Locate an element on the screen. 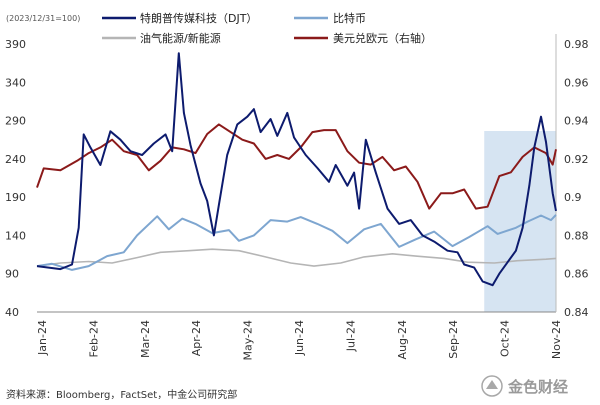  x-tick-label: Sep-24 is located at coordinates (453, 339).